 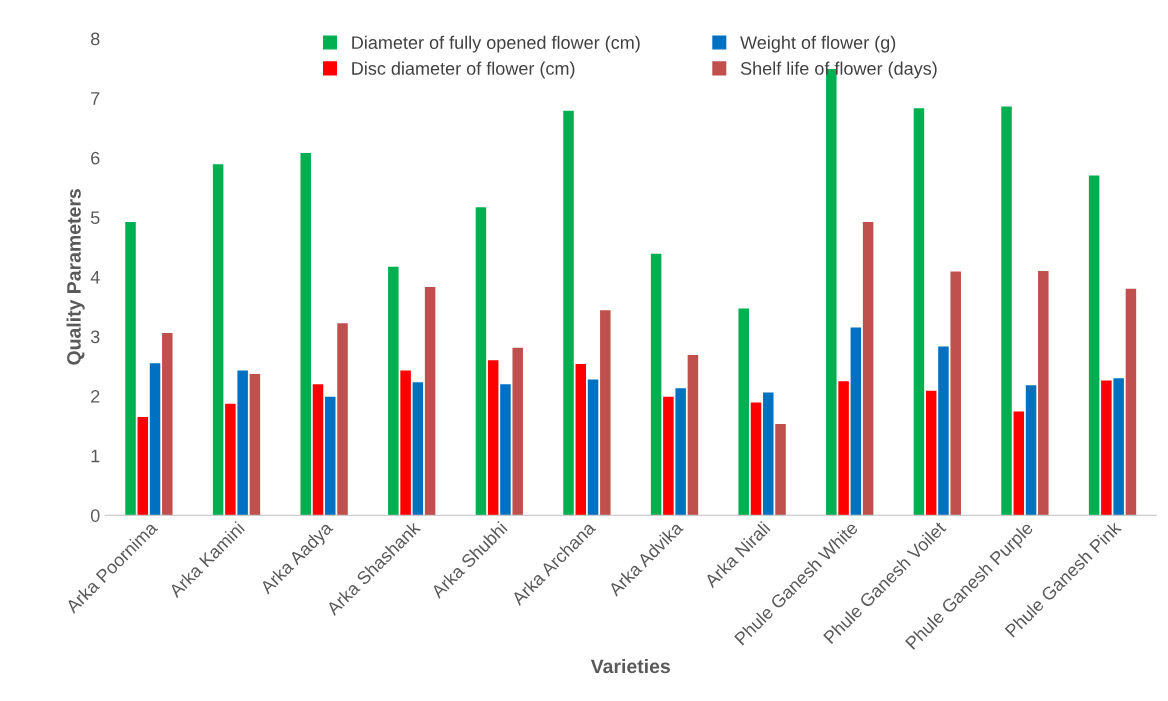 I want to click on y-tick-label: 1, so click(x=95, y=456).